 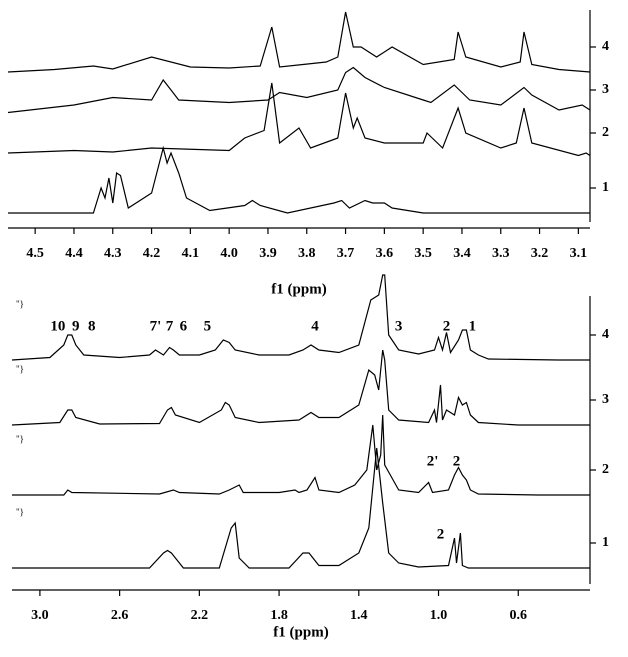 What do you see at coordinates (346, 253) in the screenshot?
I see `x-tick-label: 3.7` at bounding box center [346, 253].